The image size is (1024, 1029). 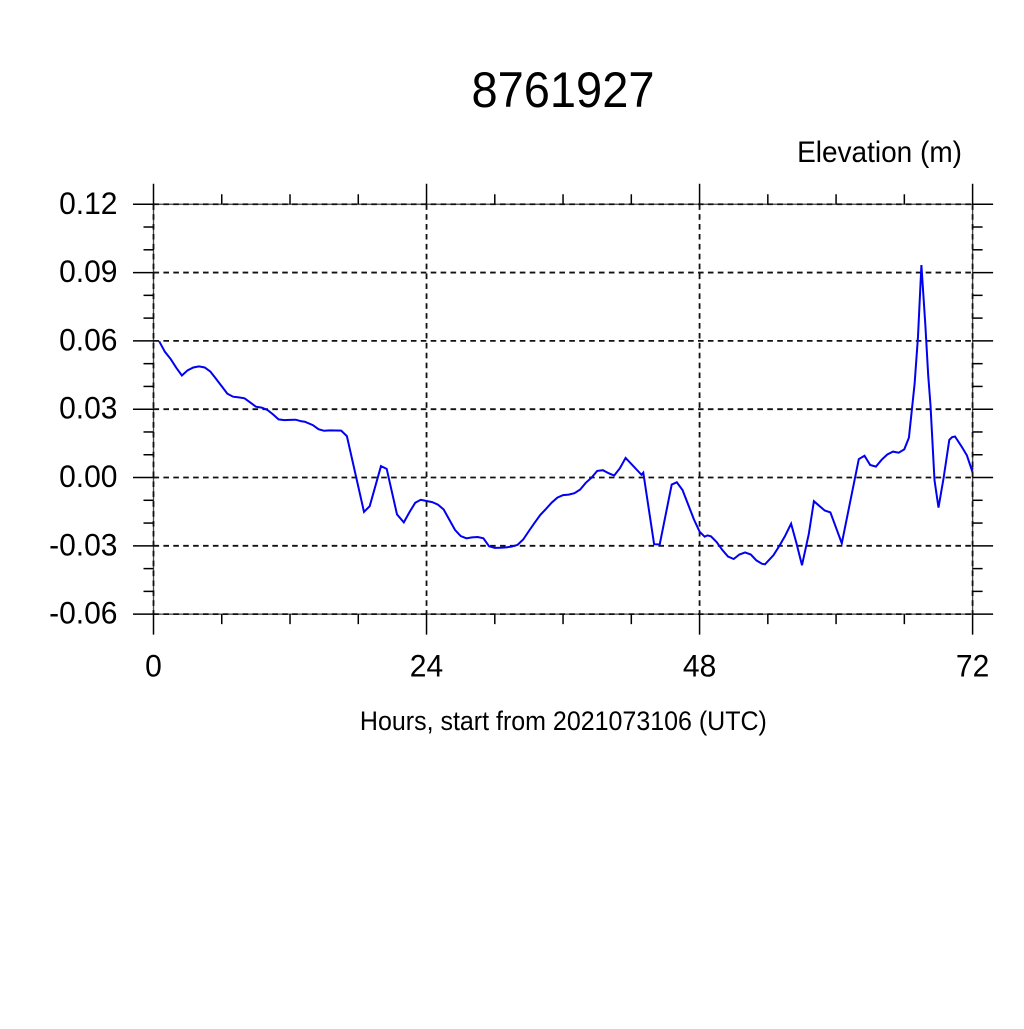 What do you see at coordinates (879, 152) in the screenshot?
I see `svg-text: Elevation (m)` at bounding box center [879, 152].